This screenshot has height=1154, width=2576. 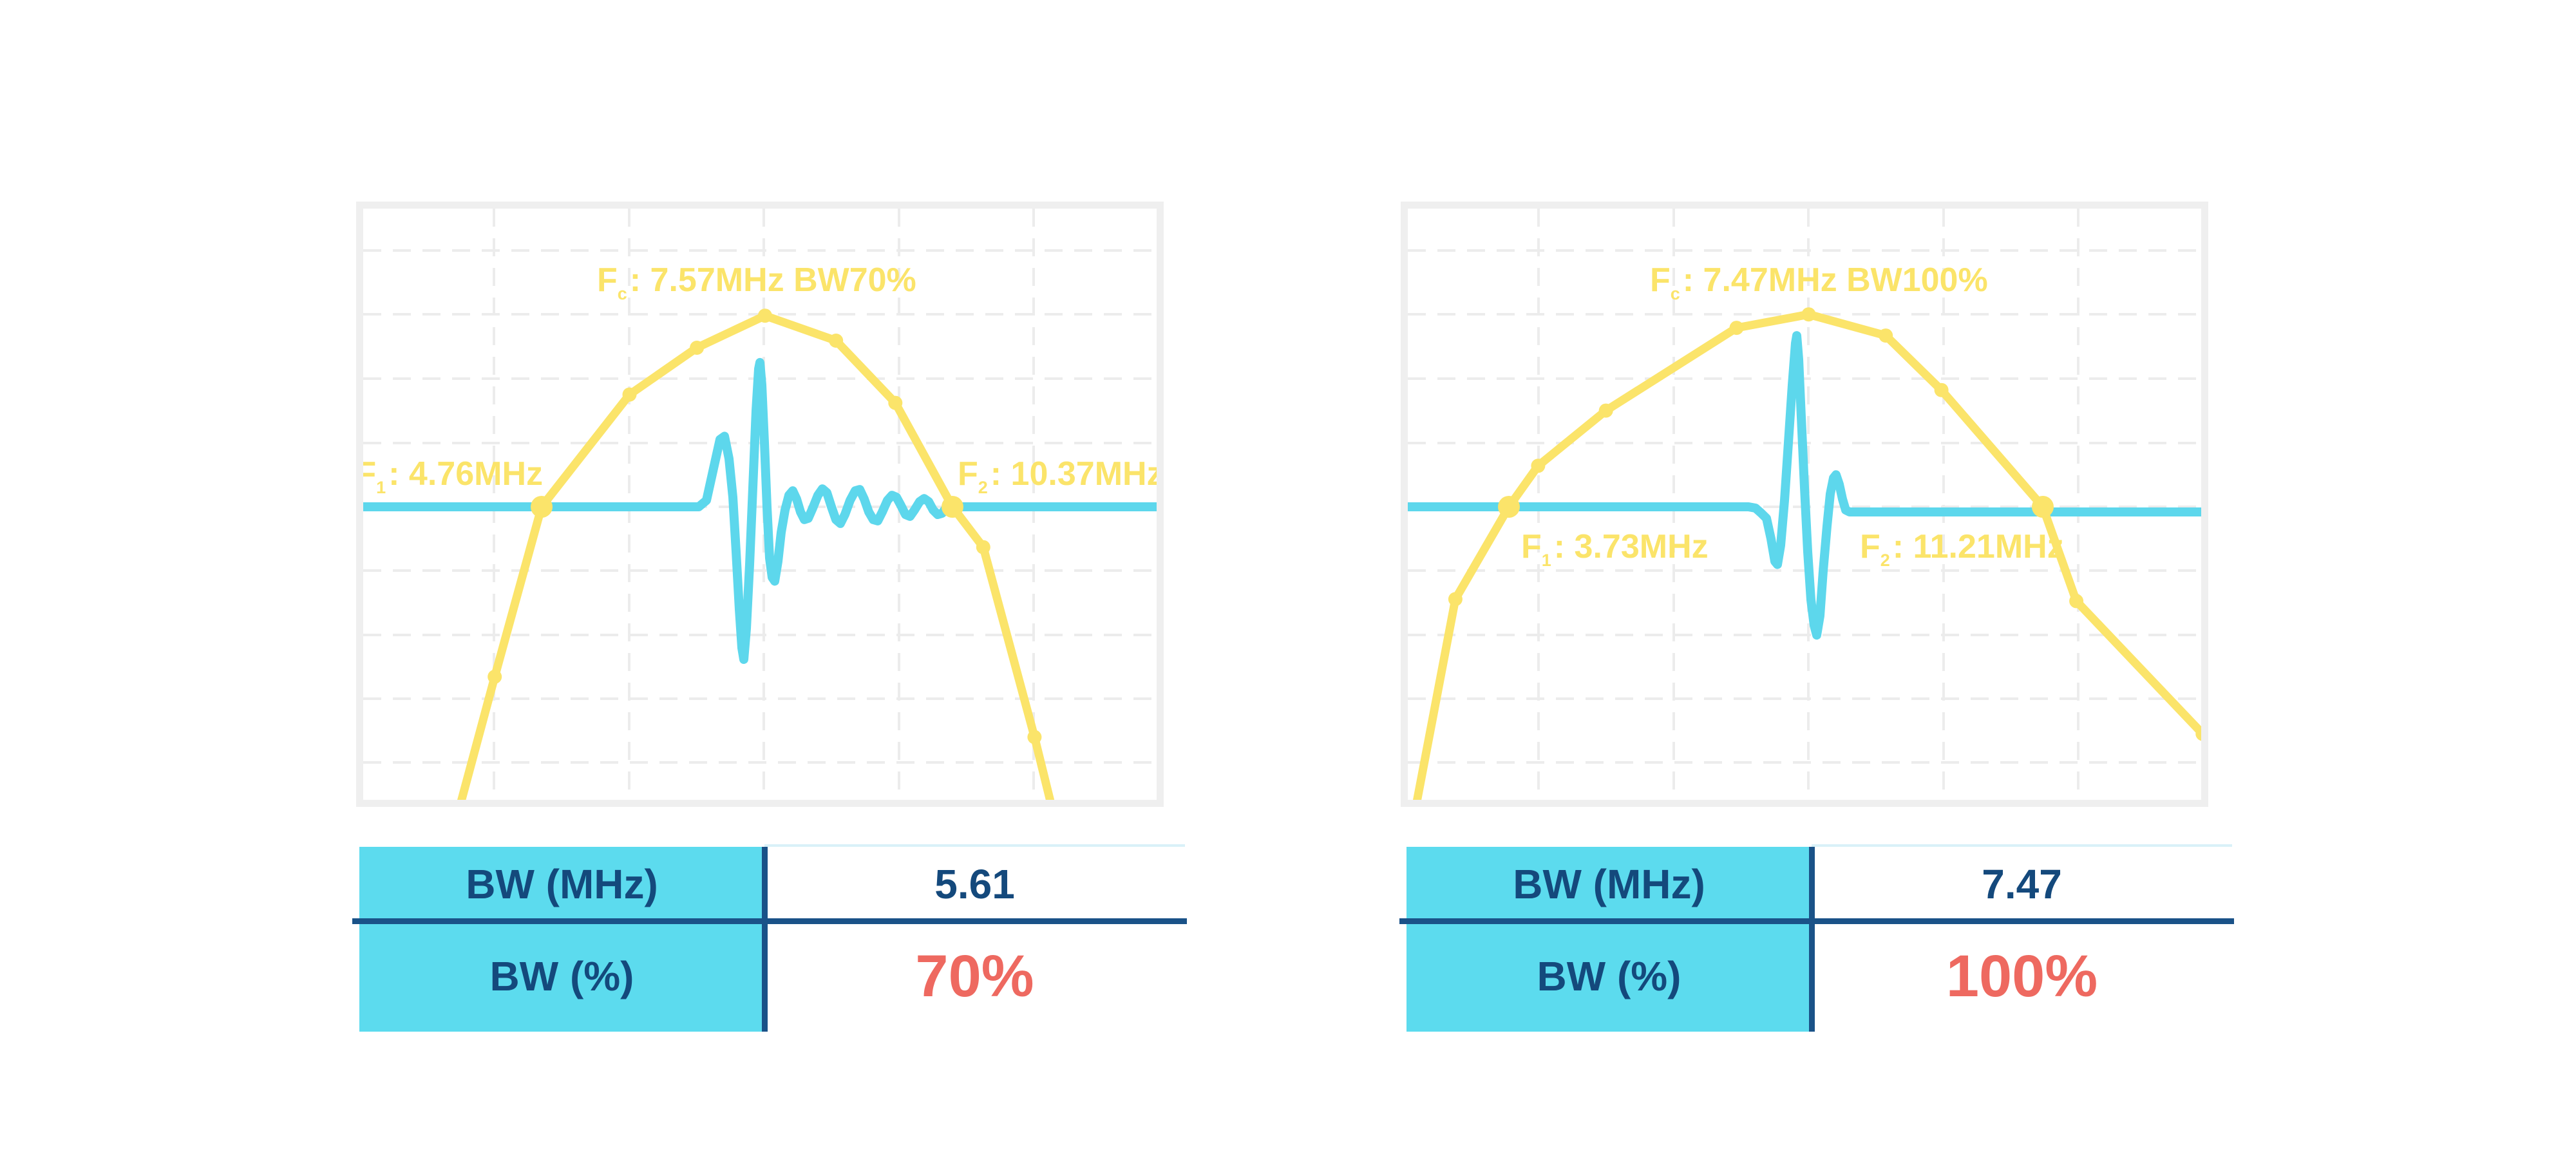 I want to click on value-column-topline-right, so click(x=2022, y=845).